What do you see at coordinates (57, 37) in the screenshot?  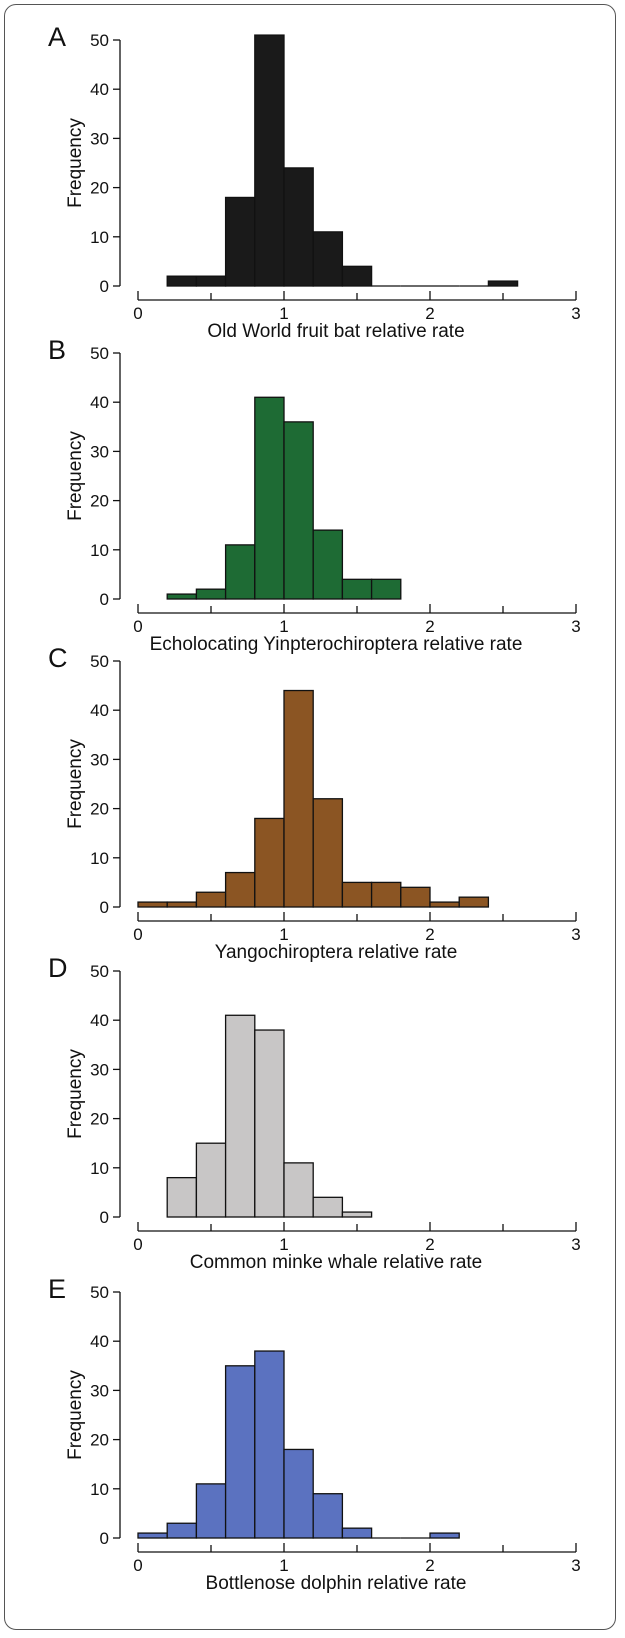 I see `panel-label: A` at bounding box center [57, 37].